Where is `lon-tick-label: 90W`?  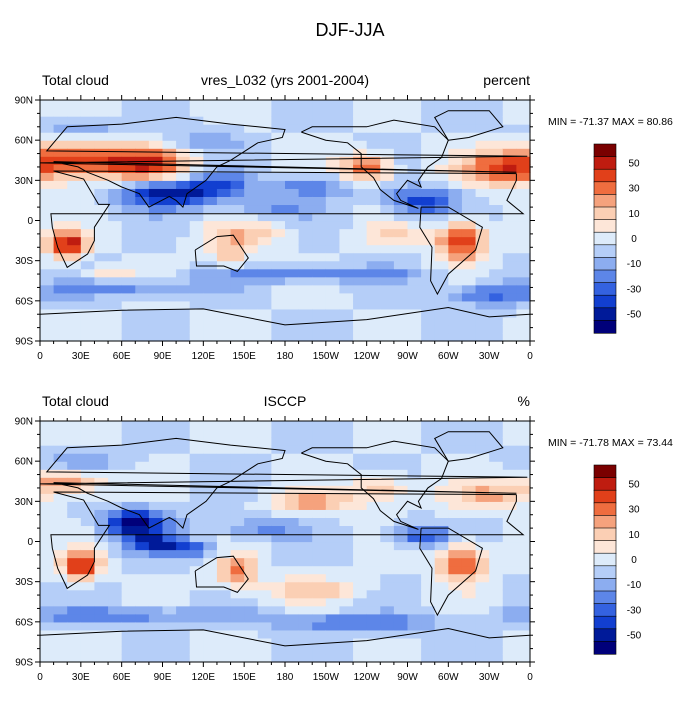
lon-tick-label: 90W is located at coordinates (407, 677).